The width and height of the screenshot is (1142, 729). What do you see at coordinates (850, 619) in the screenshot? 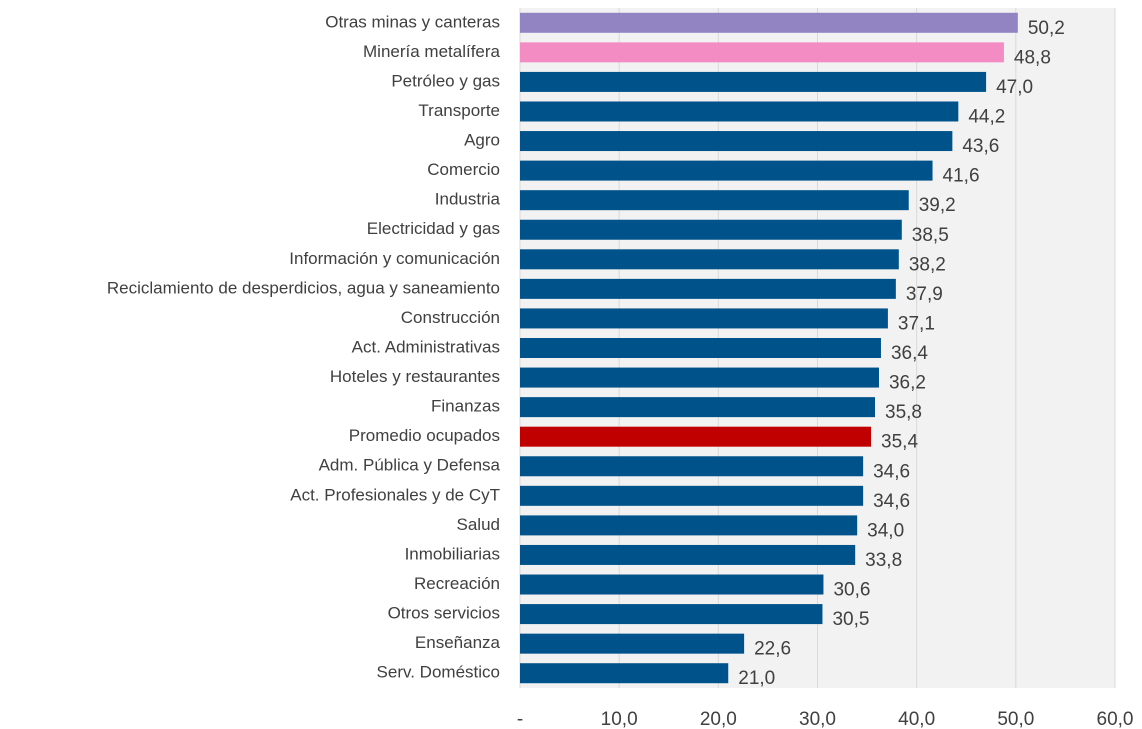
I see `data-label: 30,5` at bounding box center [850, 619].